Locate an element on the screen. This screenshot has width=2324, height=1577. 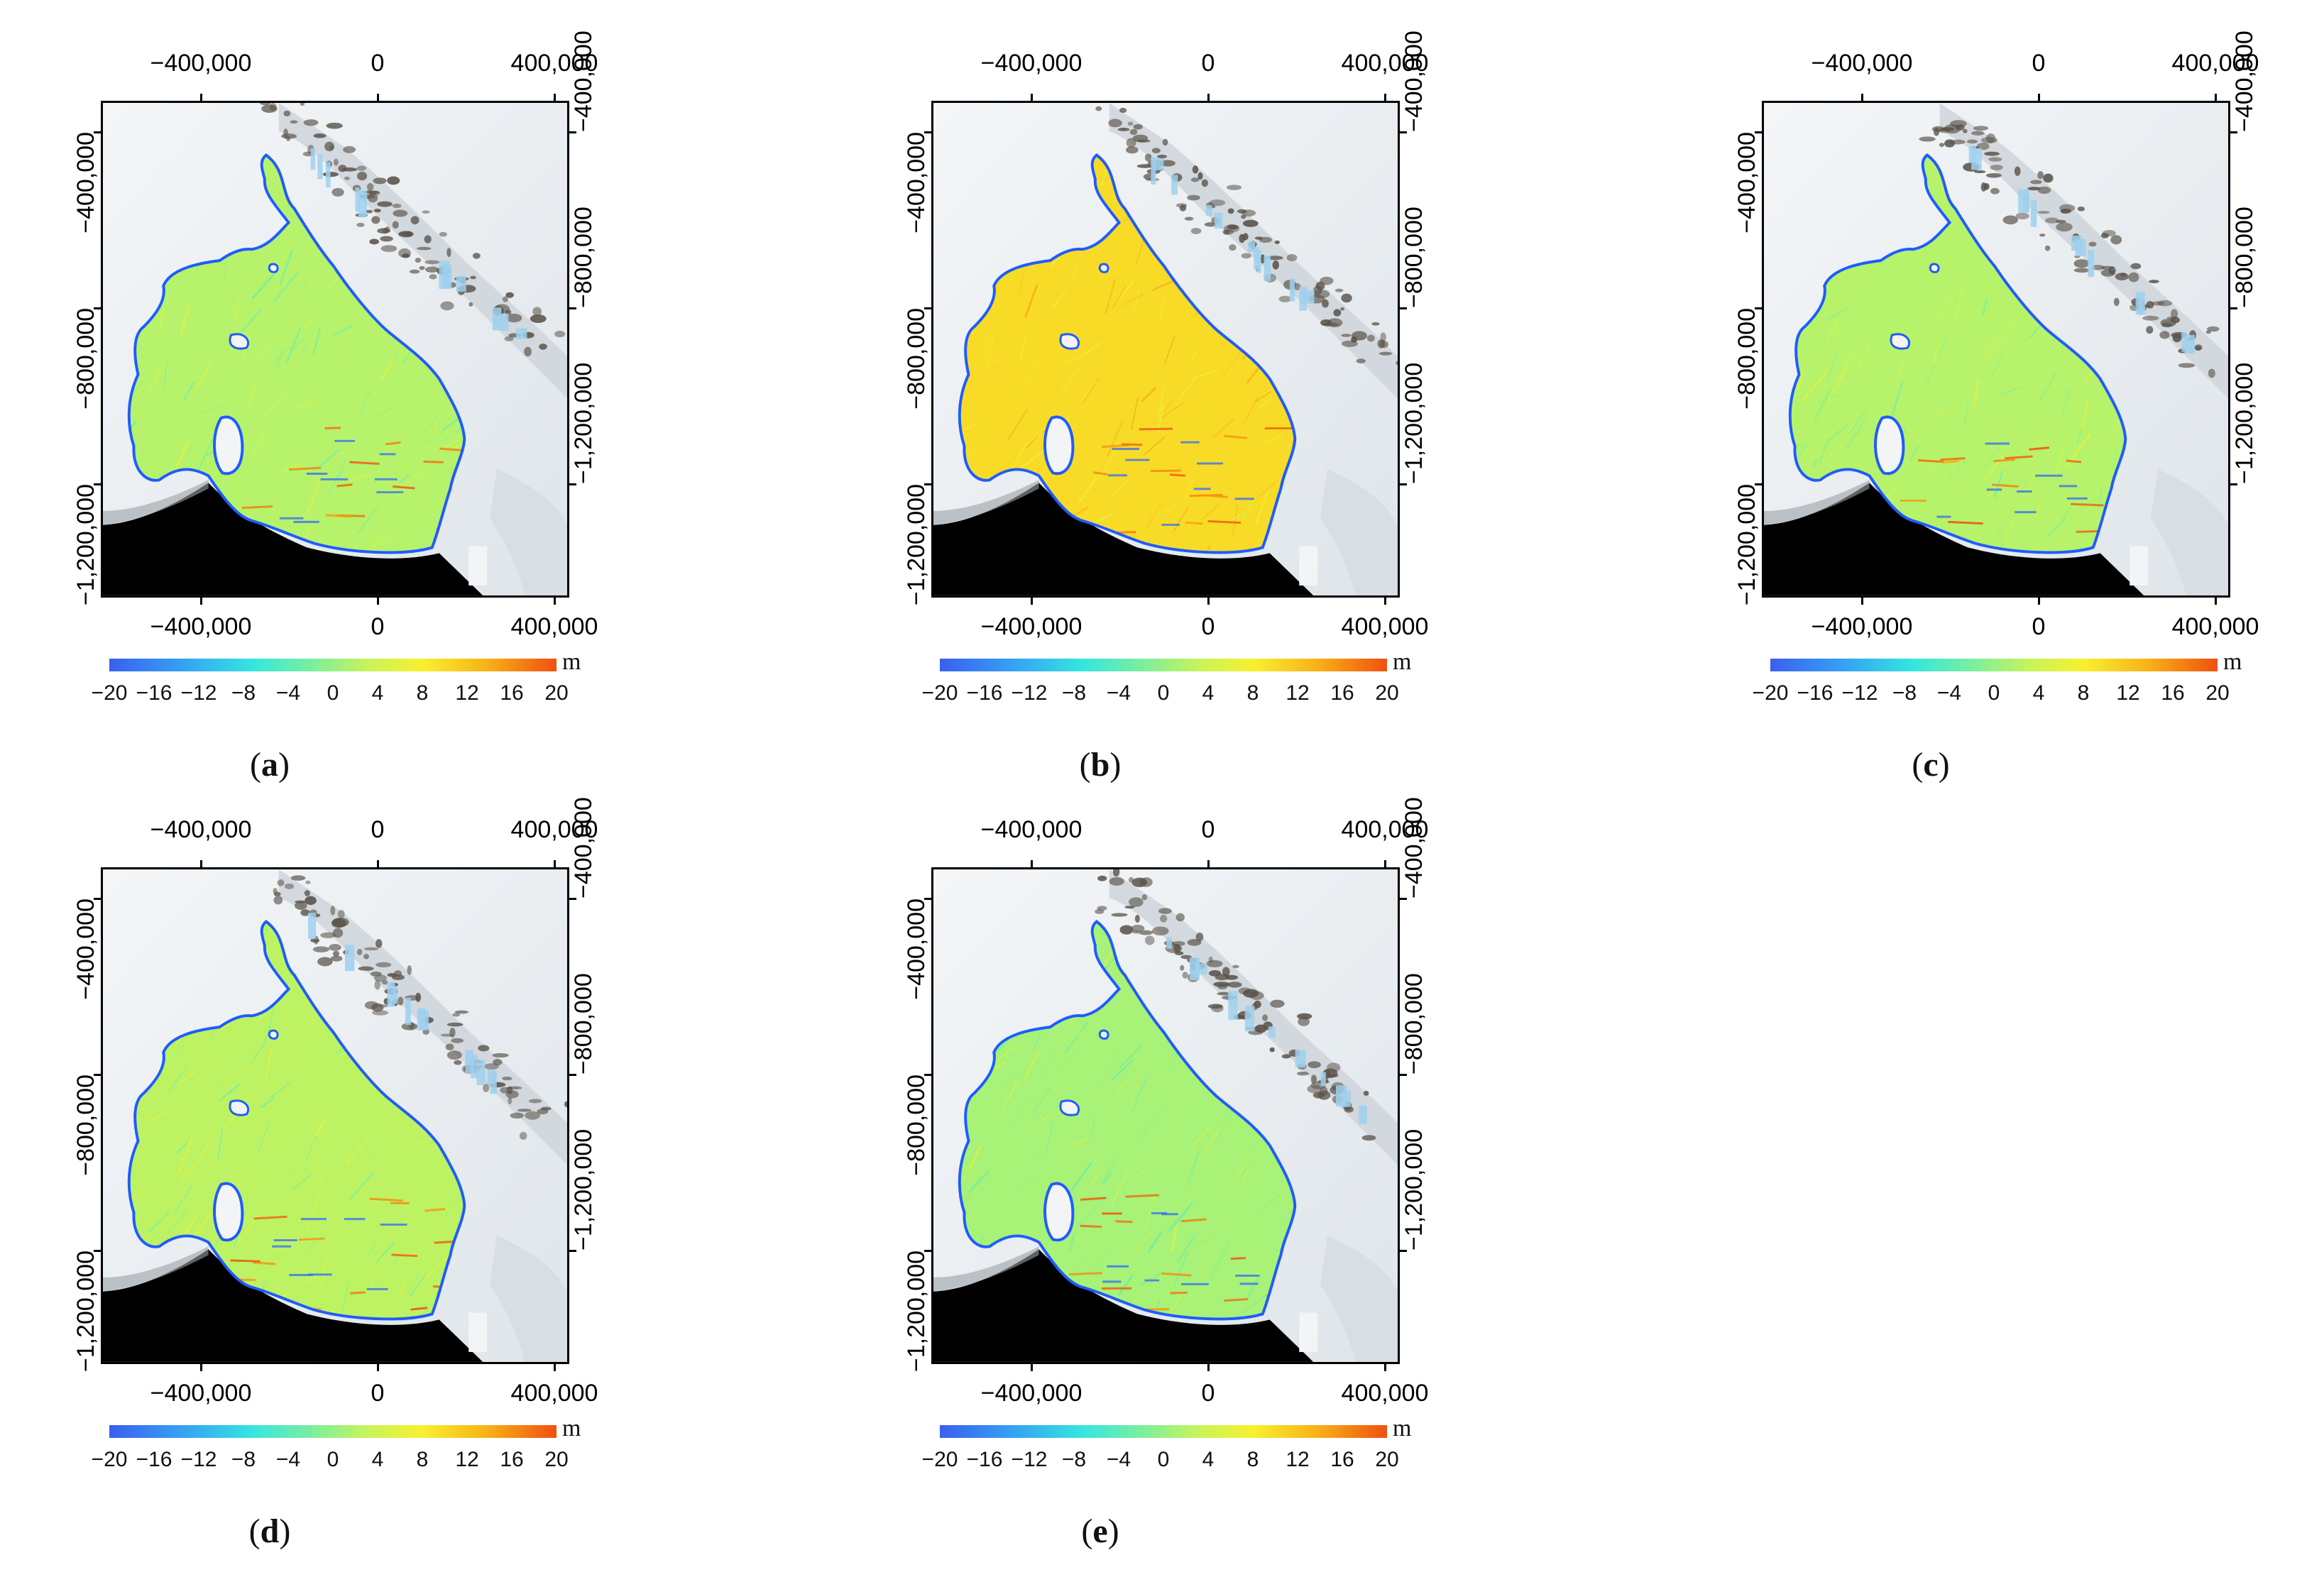
colorbar-unit: m is located at coordinates (1402, 1428).